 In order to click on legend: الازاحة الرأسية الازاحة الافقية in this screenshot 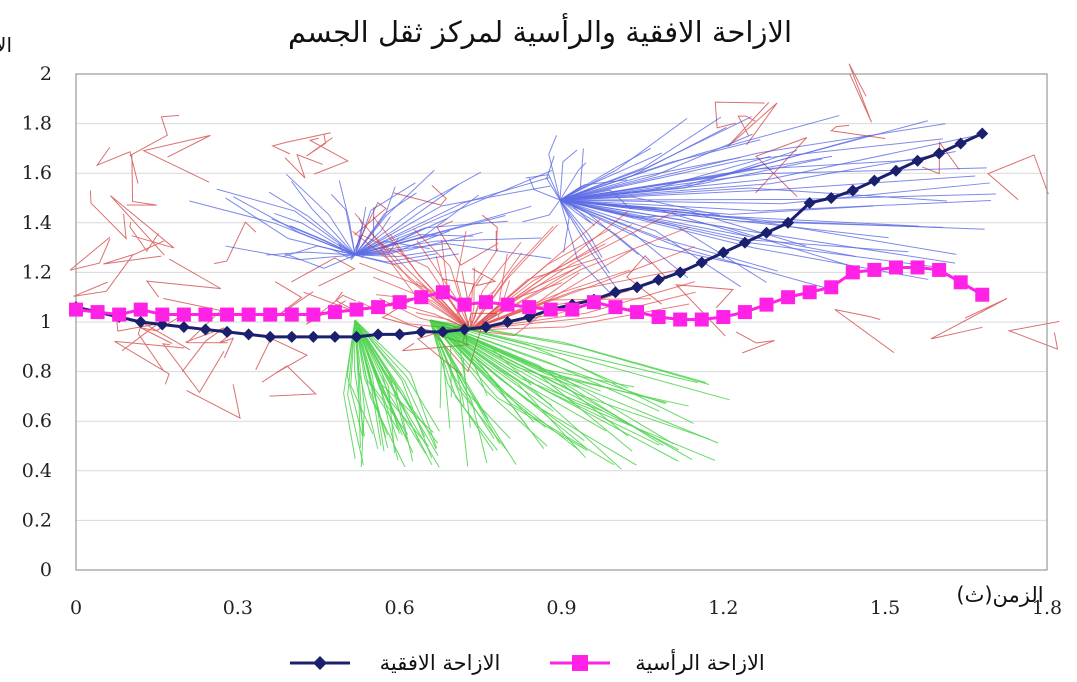, I will do `click(527, 662)`.